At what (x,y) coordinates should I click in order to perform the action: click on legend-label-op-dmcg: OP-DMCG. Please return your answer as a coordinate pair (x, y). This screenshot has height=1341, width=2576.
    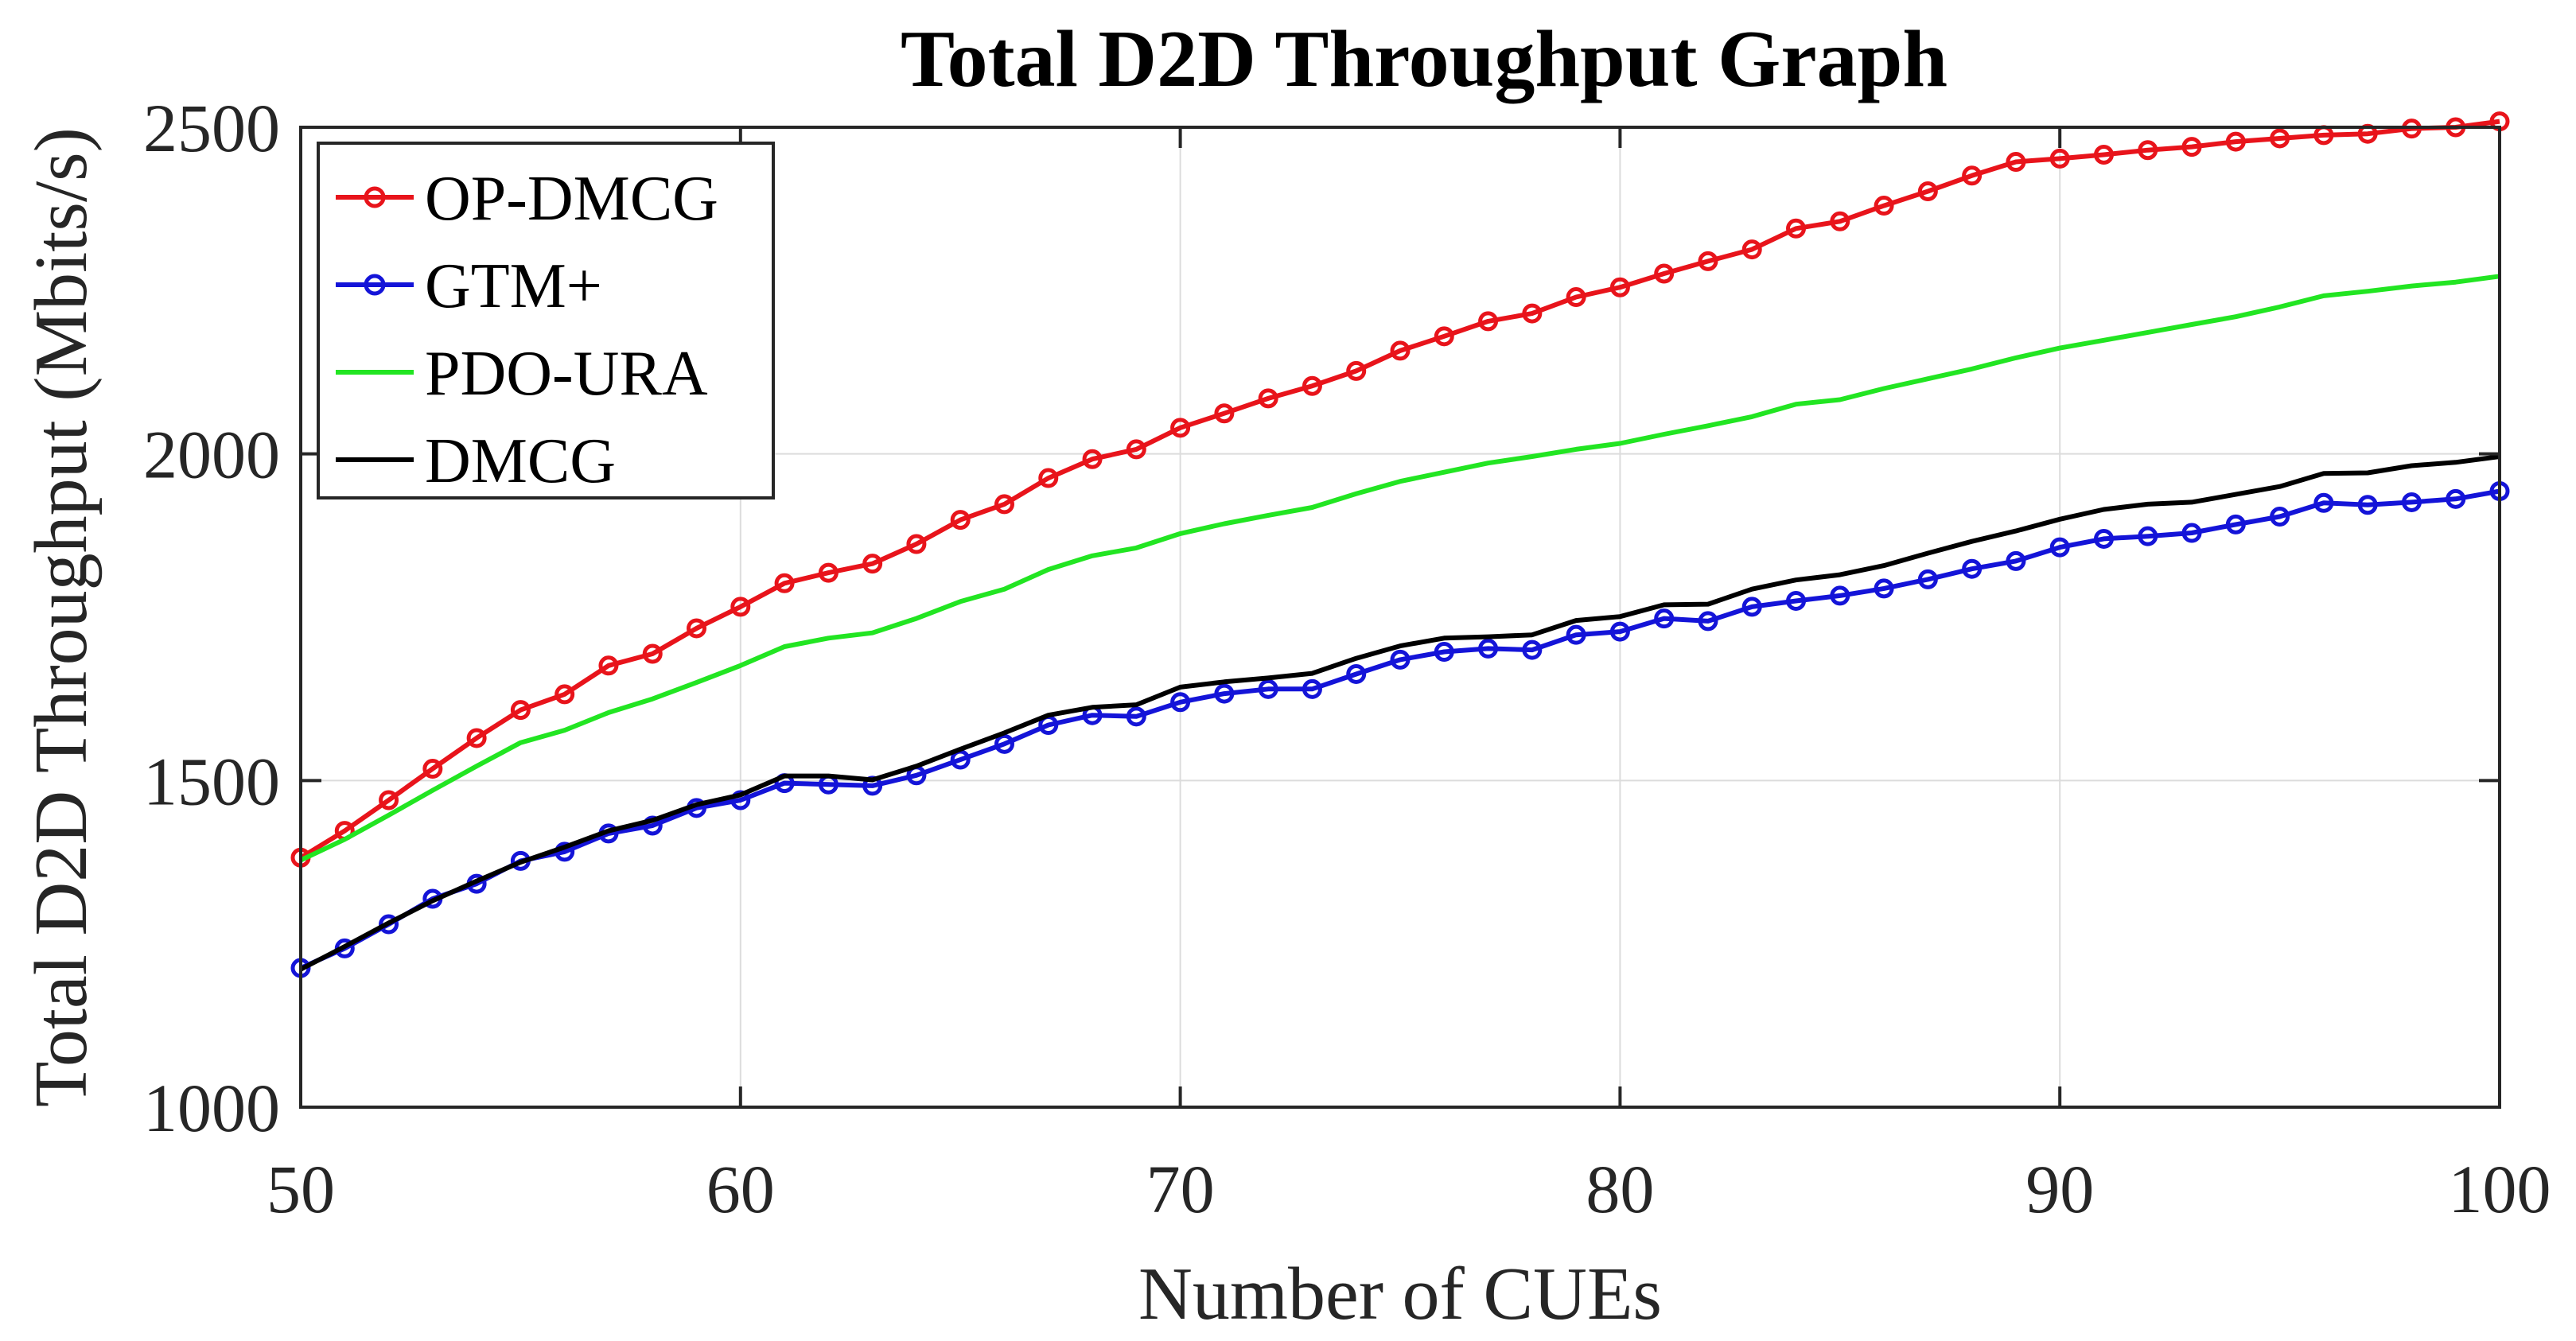
    Looking at the image, I should click on (572, 199).